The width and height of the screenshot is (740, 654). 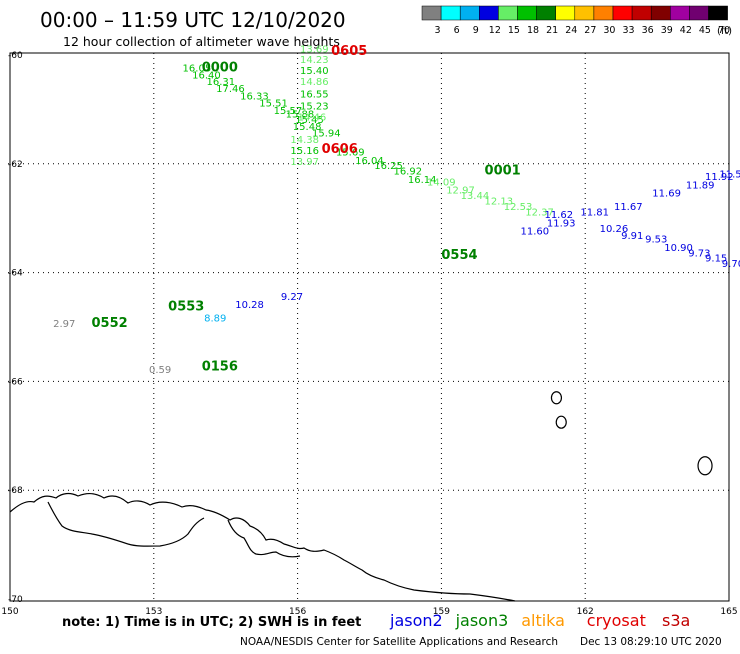 What do you see at coordinates (186, 307) in the screenshot?
I see `pass-time-label: 0553` at bounding box center [186, 307].